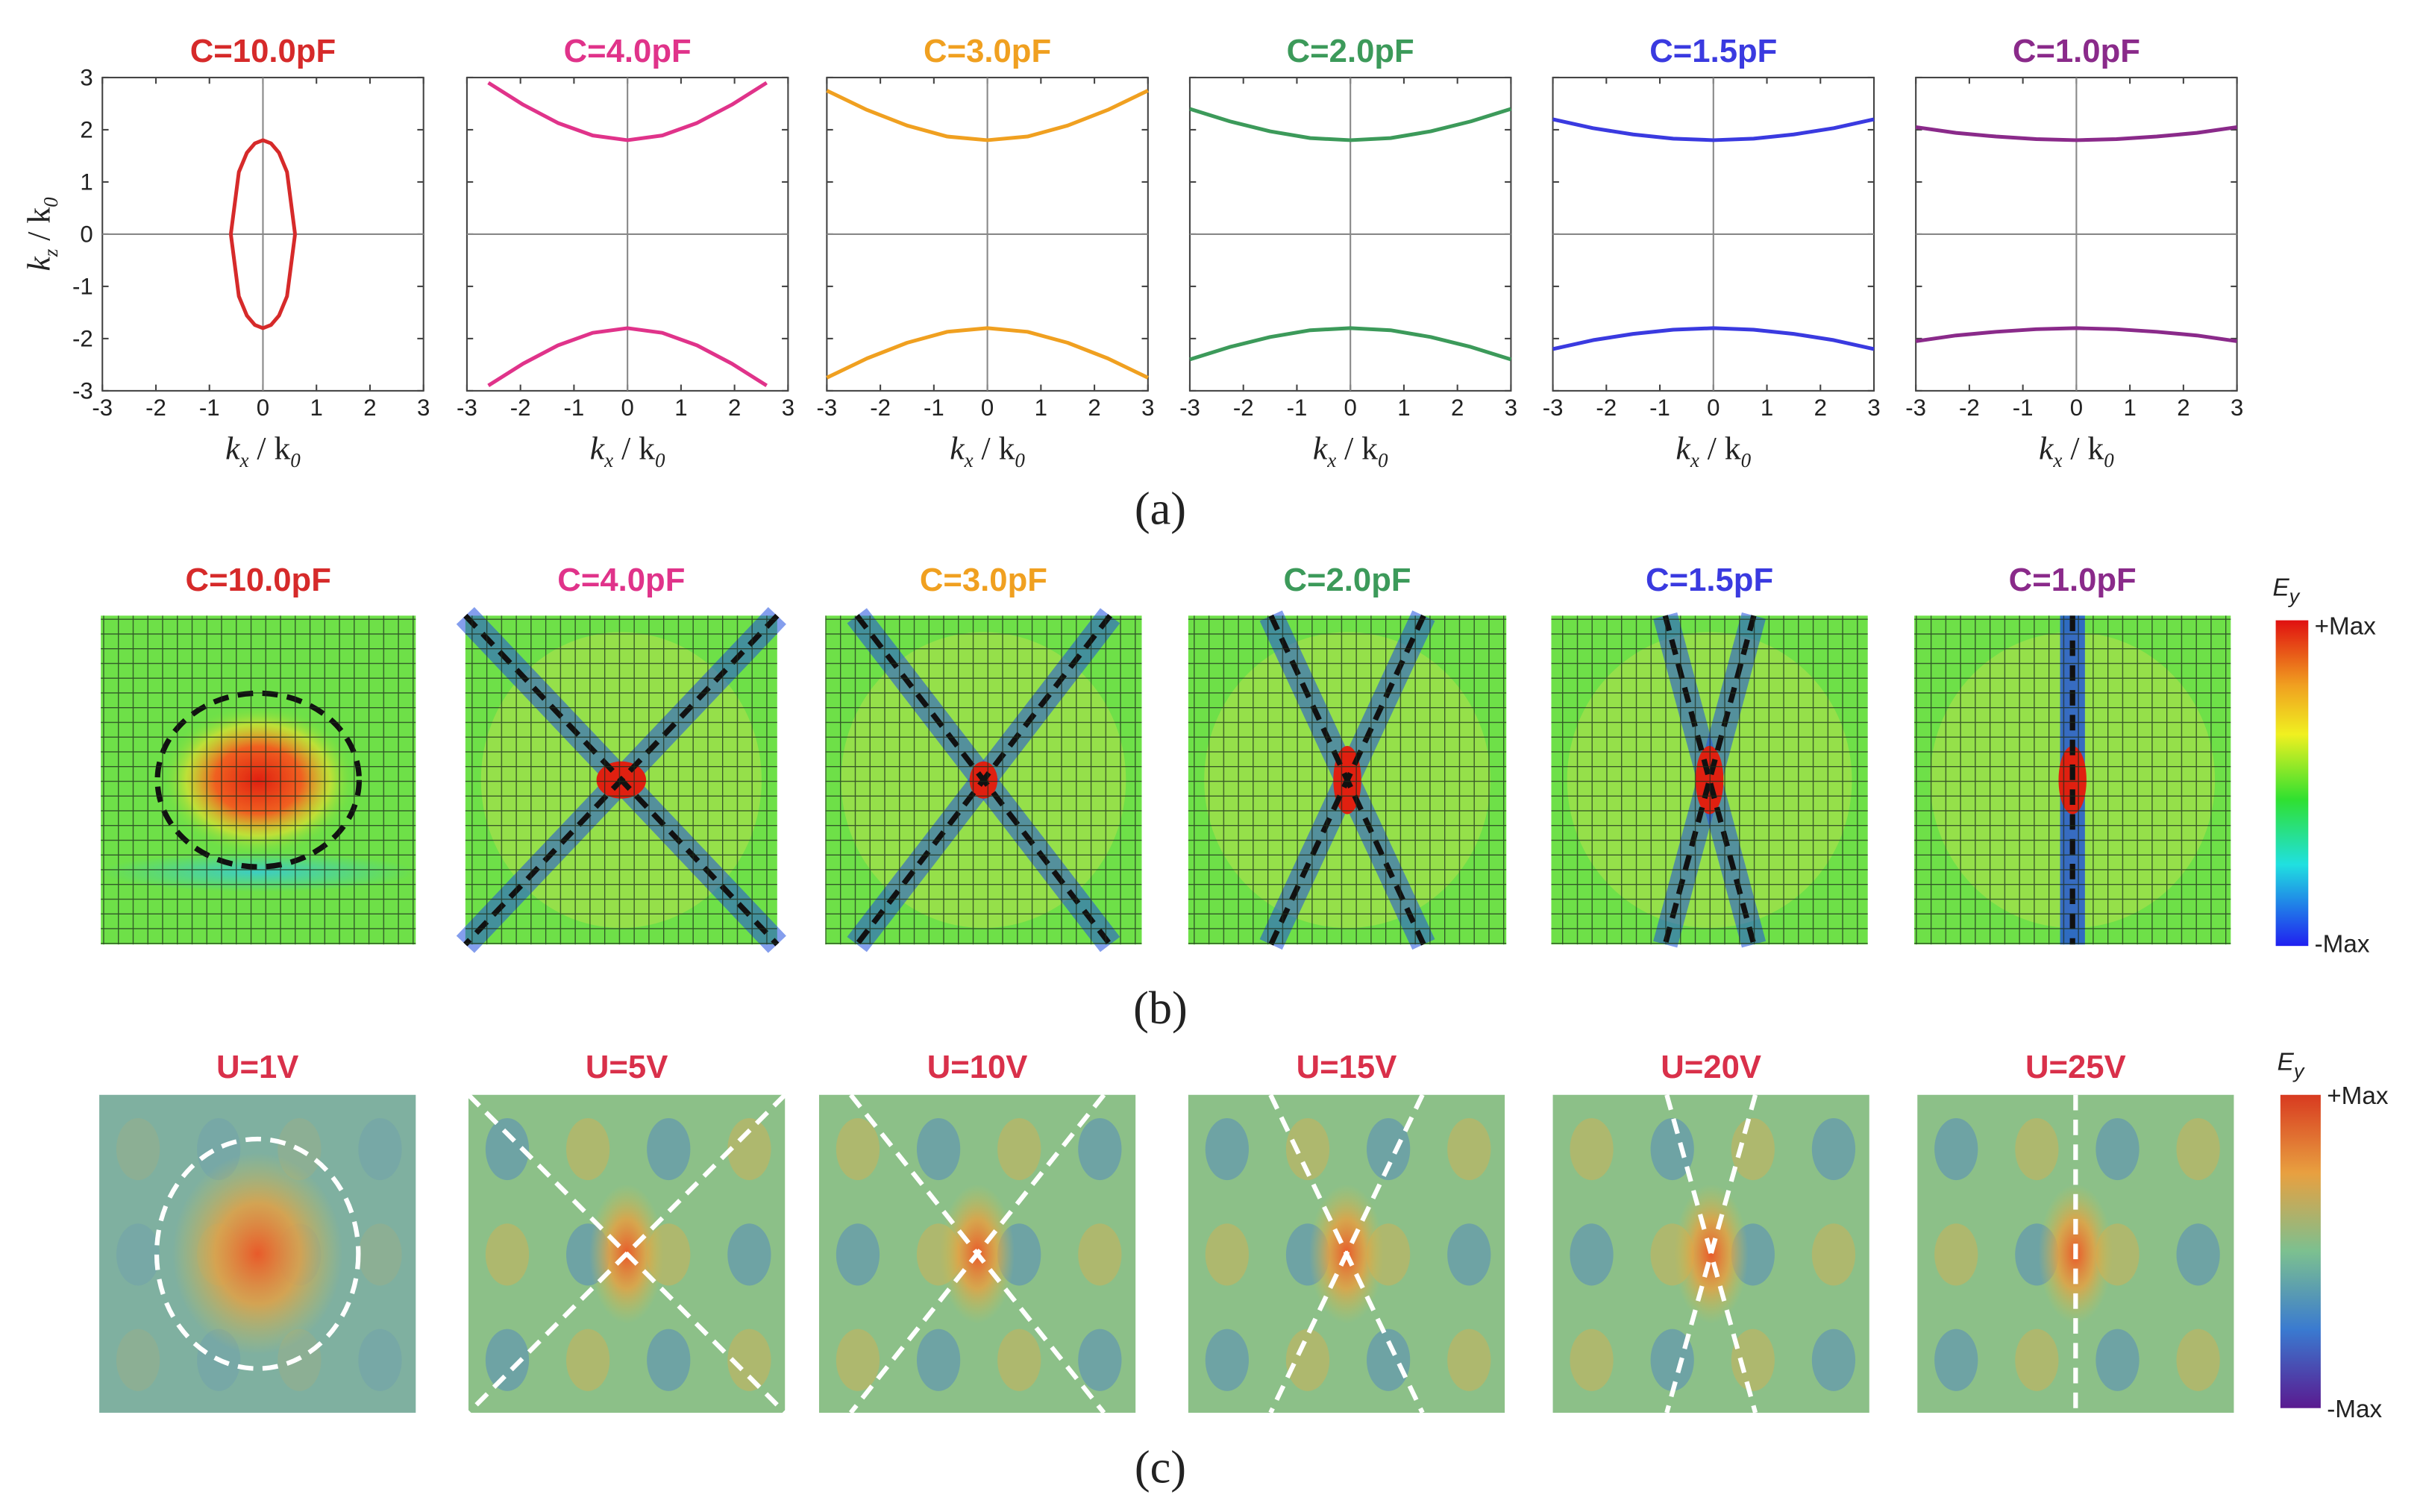  What do you see at coordinates (82, 338) in the screenshot?
I see `y-tick-label: -2` at bounding box center [82, 338].